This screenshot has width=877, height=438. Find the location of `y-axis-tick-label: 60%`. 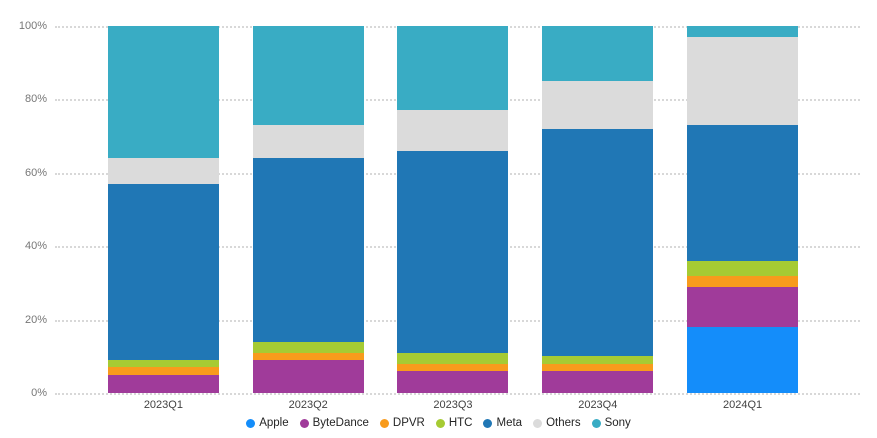

y-axis-tick-label: 60% is located at coordinates (35, 172).